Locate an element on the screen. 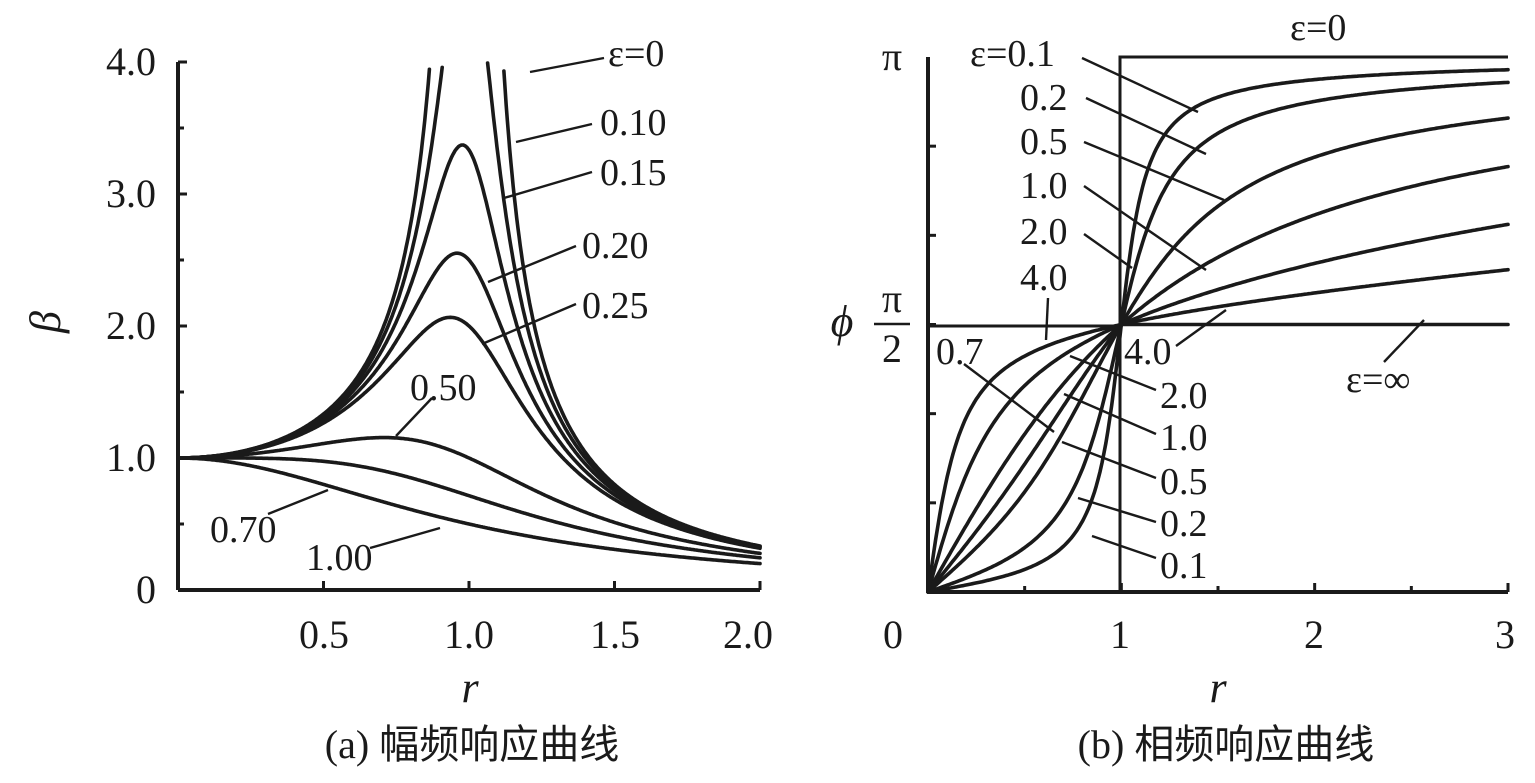 The width and height of the screenshot is (1535, 783). b-curve-1-upper is located at coordinates (1314, 203).